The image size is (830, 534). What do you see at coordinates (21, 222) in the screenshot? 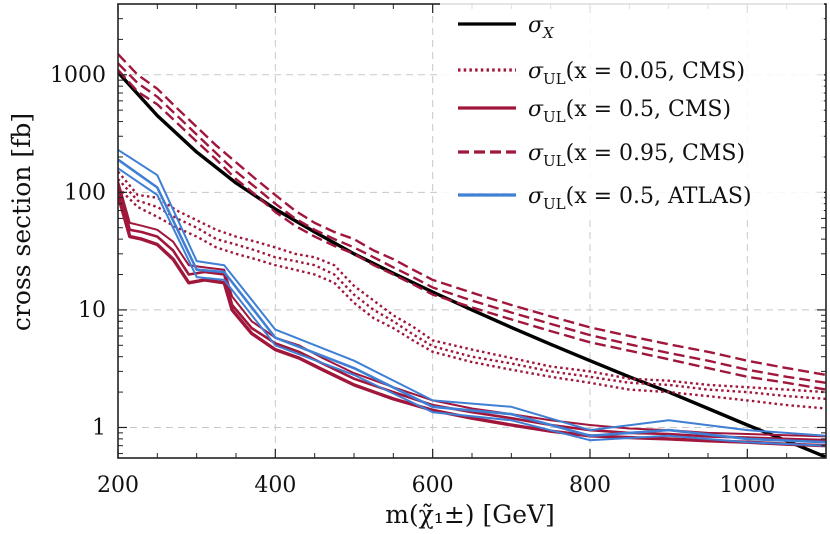
I see `y-axis-title: cross section [fb]` at bounding box center [21, 222].